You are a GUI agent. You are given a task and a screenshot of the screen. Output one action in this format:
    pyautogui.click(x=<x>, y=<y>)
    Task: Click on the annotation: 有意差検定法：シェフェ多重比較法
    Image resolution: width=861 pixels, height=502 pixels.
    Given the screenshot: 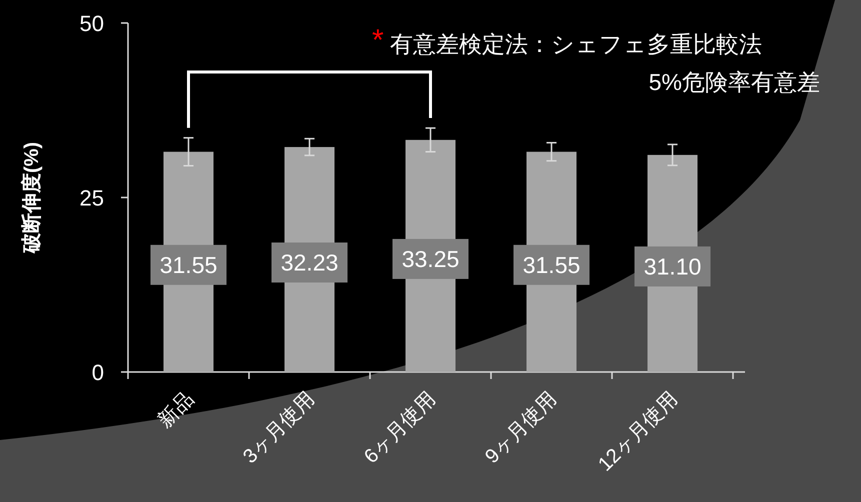 What is the action you would take?
    pyautogui.click(x=576, y=44)
    